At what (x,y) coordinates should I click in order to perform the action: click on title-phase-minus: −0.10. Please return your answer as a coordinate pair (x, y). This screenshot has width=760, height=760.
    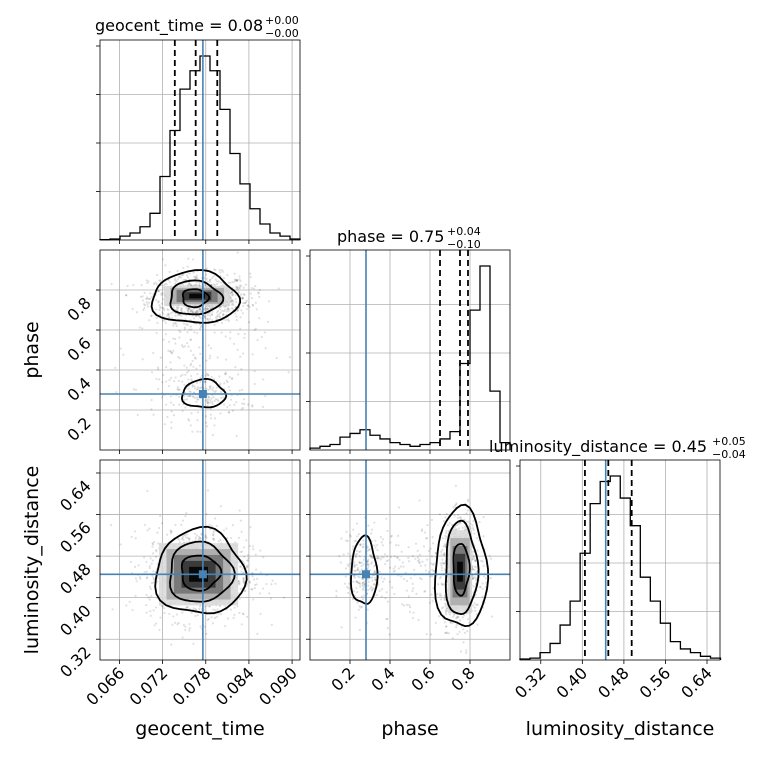
    Looking at the image, I should click on (464, 244).